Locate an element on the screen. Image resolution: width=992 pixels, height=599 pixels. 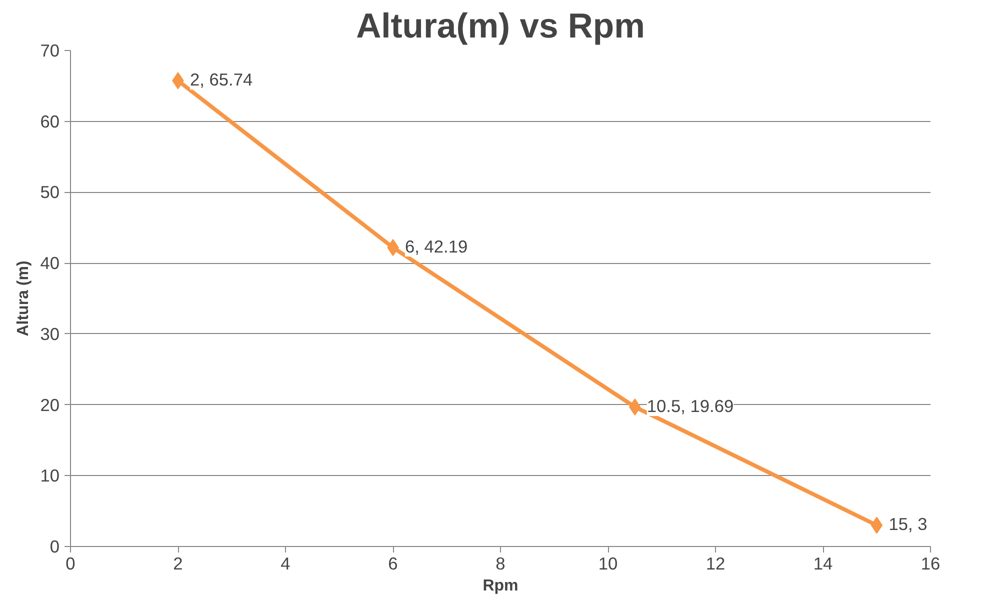
y-tick-label: 20 is located at coordinates (50, 404).